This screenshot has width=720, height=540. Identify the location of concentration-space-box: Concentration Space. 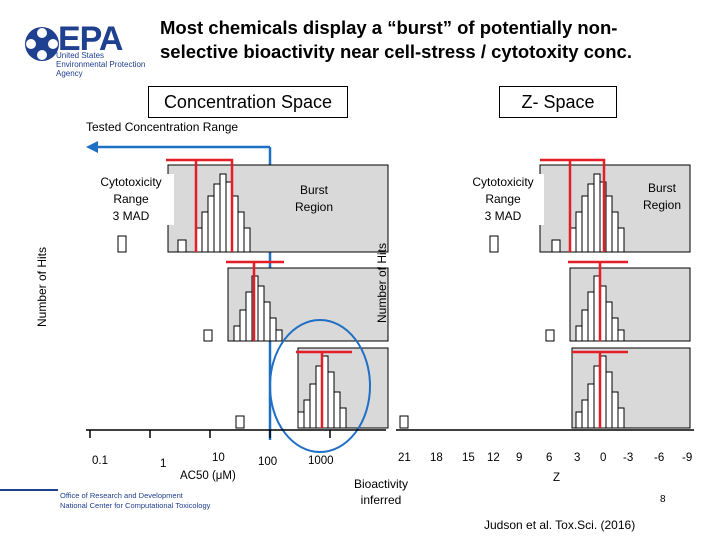
(248, 102).